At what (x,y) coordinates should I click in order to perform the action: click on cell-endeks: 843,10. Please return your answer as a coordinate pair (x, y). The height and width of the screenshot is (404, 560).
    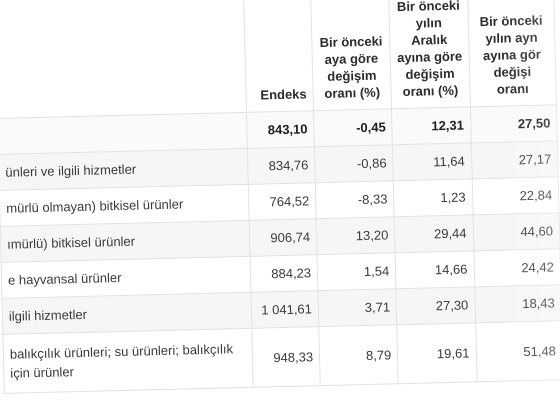
    Looking at the image, I should click on (280, 129).